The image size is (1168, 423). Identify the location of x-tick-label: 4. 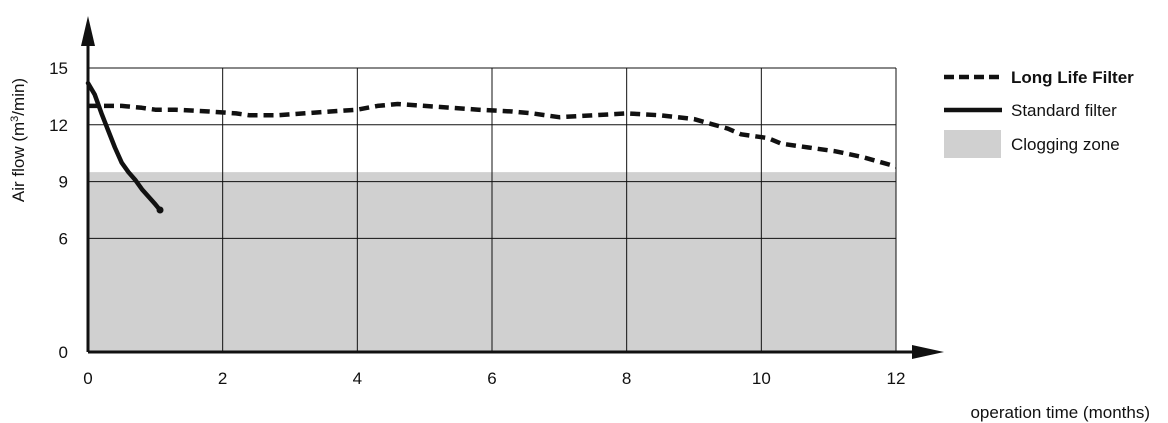
(357, 378).